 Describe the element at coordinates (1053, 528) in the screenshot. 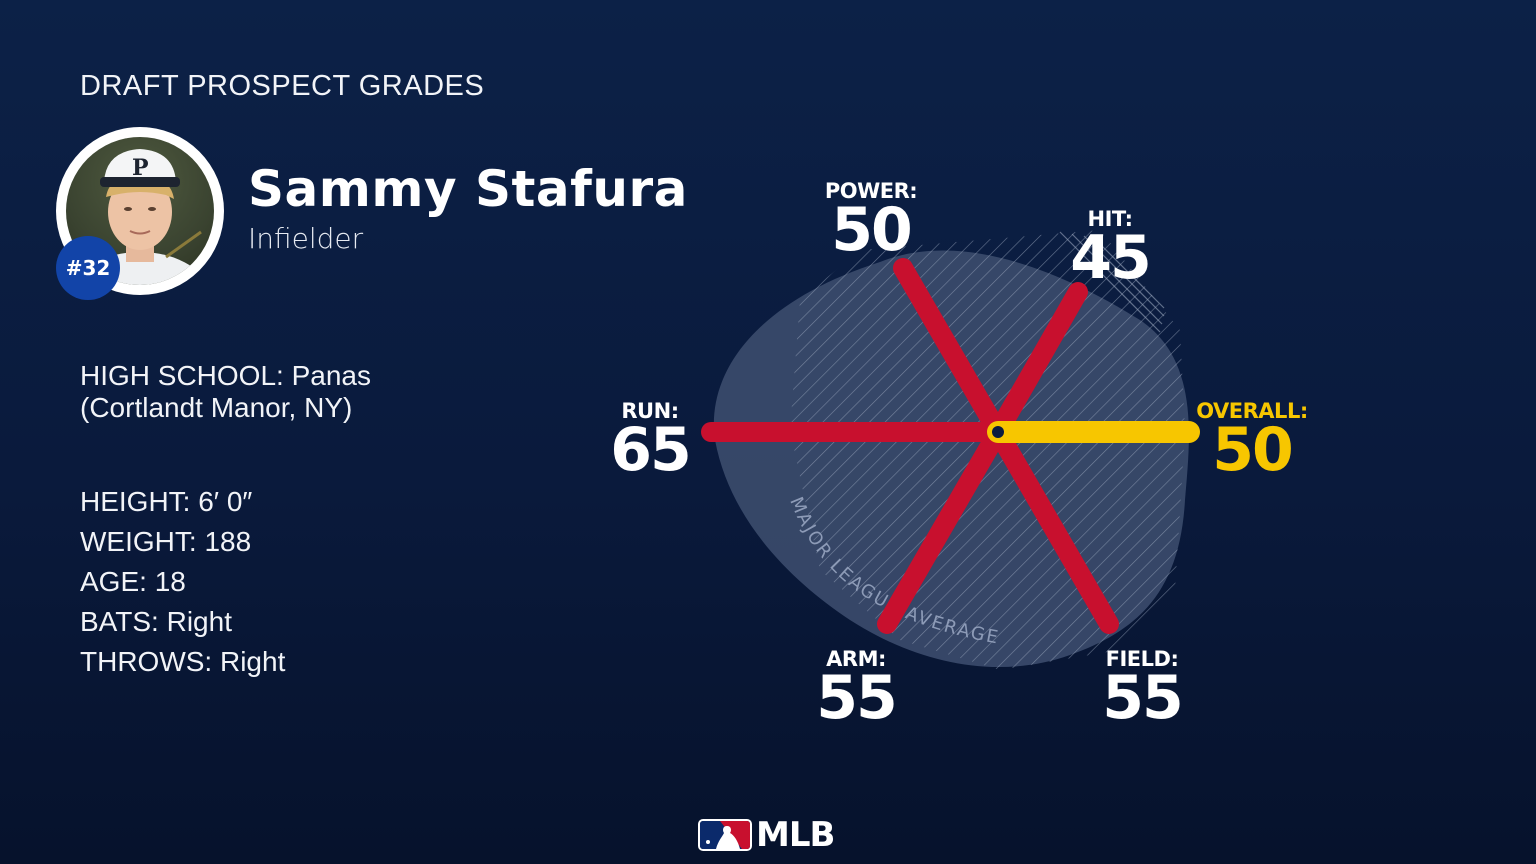

I see `spoke-field` at that location.